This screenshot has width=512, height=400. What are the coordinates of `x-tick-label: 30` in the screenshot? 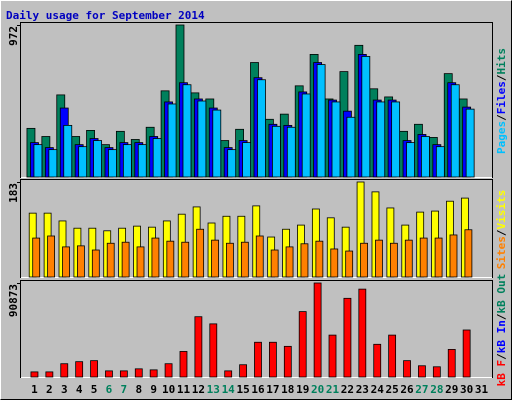 It's located at (466, 389).